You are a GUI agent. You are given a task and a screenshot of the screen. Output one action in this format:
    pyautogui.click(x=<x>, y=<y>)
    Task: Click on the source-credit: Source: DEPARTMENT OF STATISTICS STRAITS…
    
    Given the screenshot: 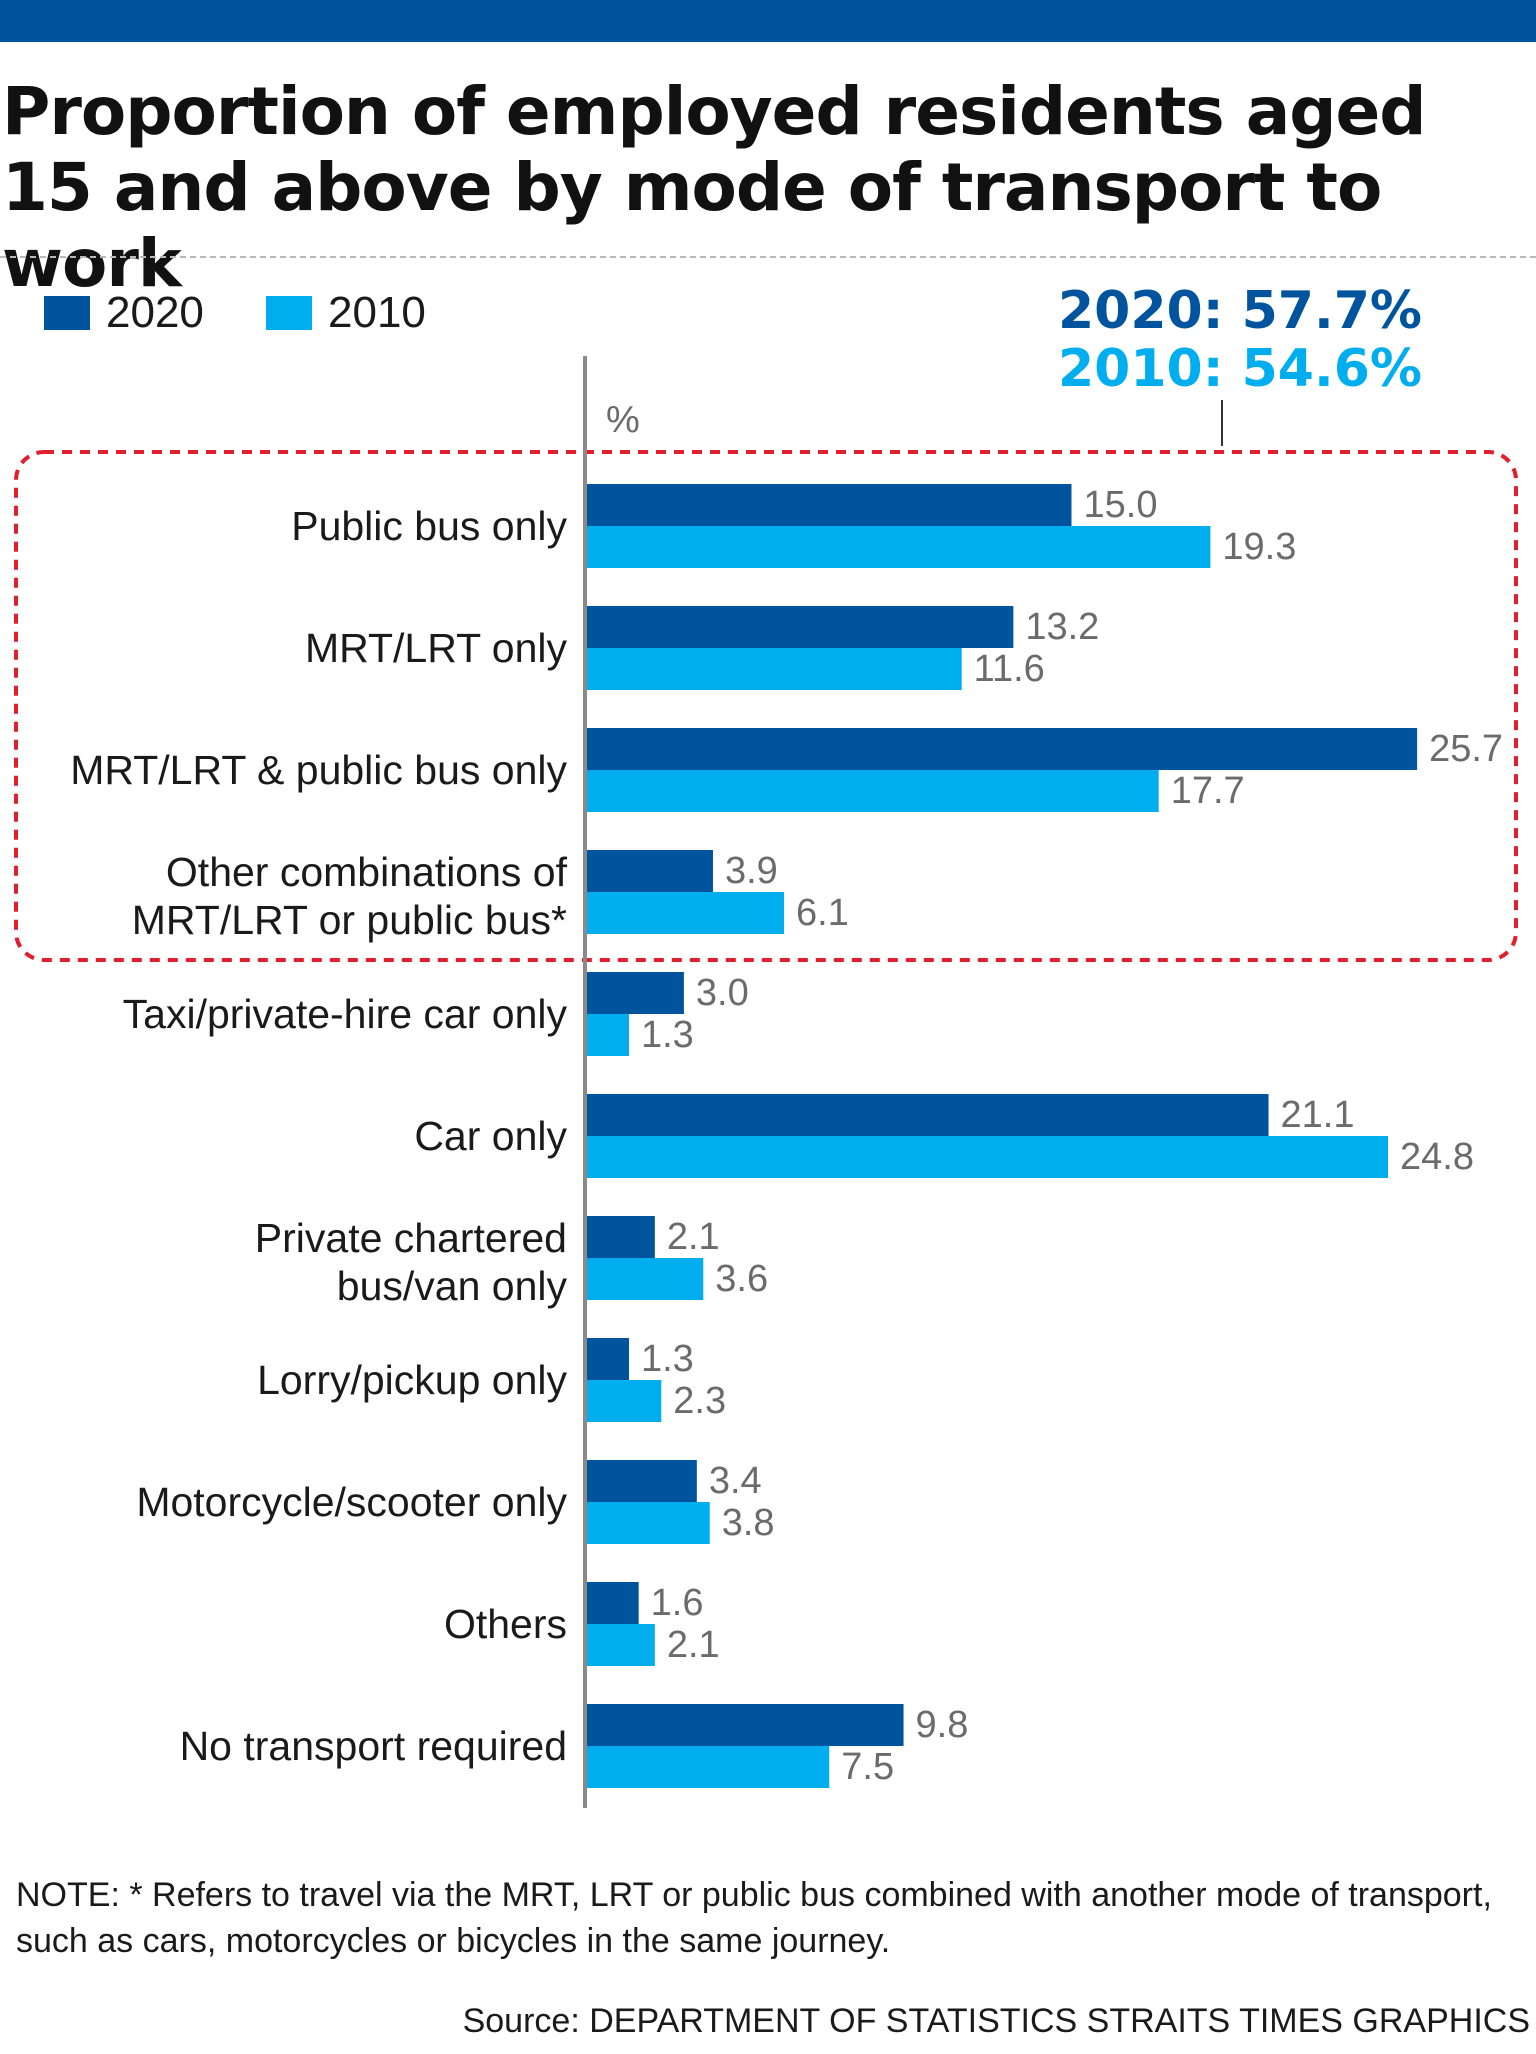 What is the action you would take?
    pyautogui.click(x=996, y=2021)
    